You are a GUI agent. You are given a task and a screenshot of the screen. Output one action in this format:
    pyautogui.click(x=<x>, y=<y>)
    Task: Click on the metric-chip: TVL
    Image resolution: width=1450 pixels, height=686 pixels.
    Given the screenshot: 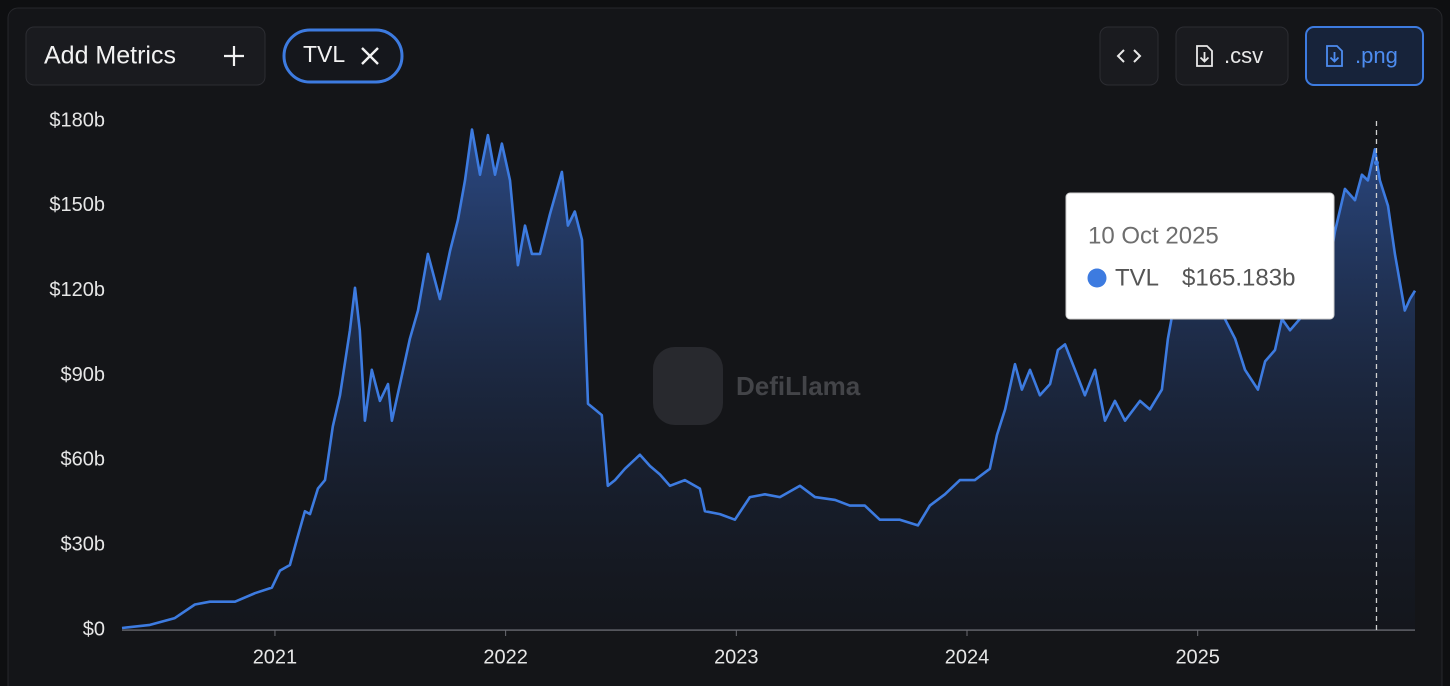 What is the action you would take?
    pyautogui.click(x=343, y=56)
    